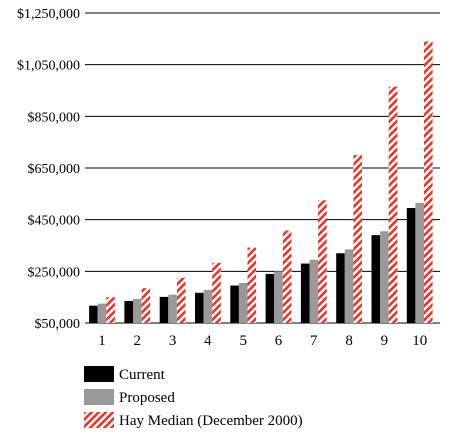 The width and height of the screenshot is (460, 434). I want to click on x-tick-label: 10, so click(419, 341).